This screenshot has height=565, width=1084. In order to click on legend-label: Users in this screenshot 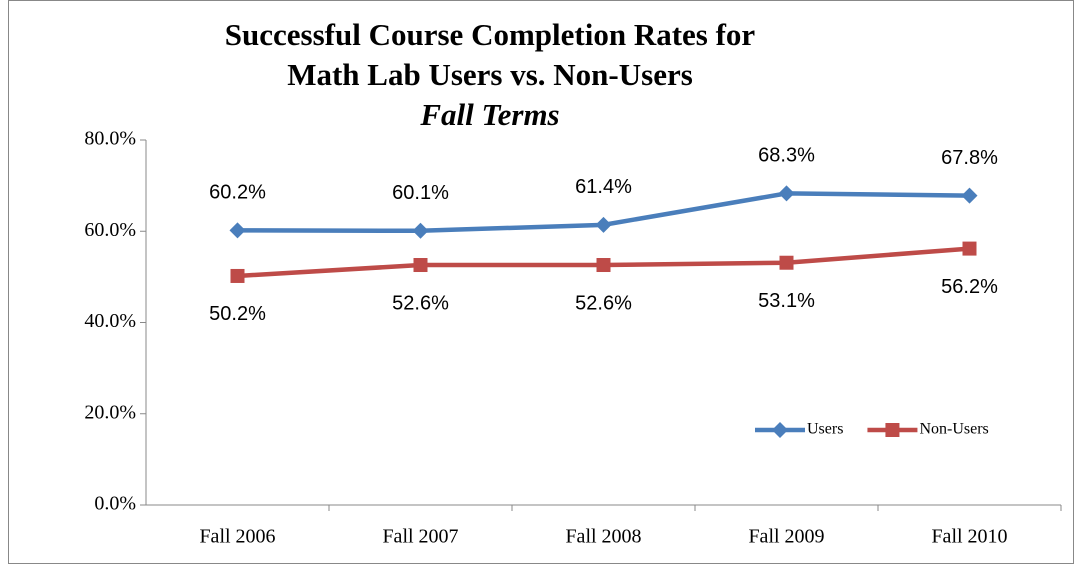, I will do `click(825, 429)`.